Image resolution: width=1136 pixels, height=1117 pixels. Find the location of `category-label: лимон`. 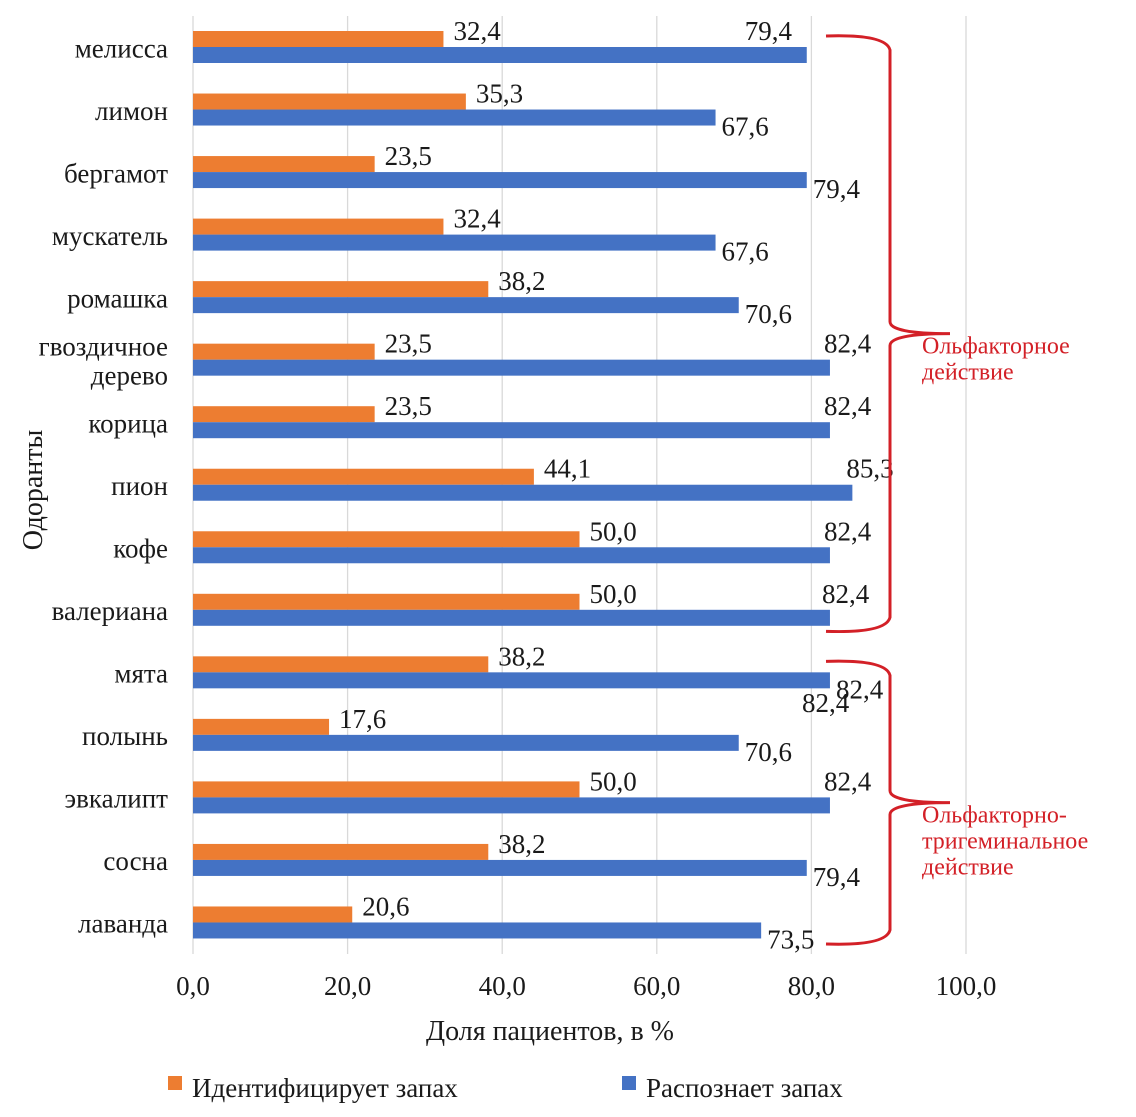

category-label: лимон is located at coordinates (131, 111).